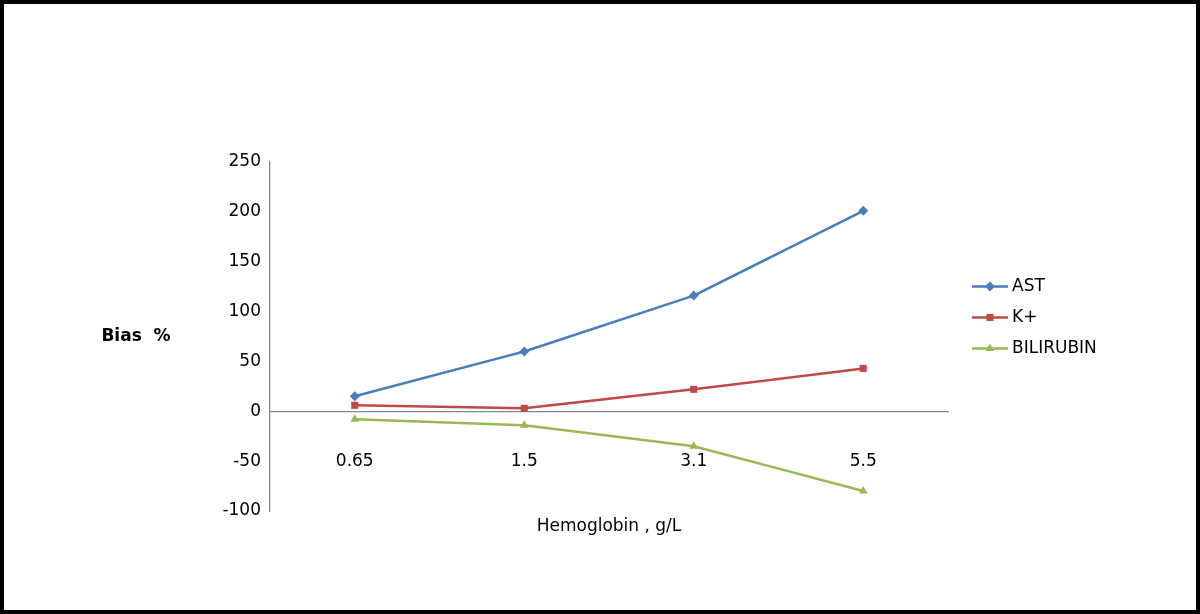 The width and height of the screenshot is (1200, 614). I want to click on x-tick-label: 0.65, so click(354, 459).